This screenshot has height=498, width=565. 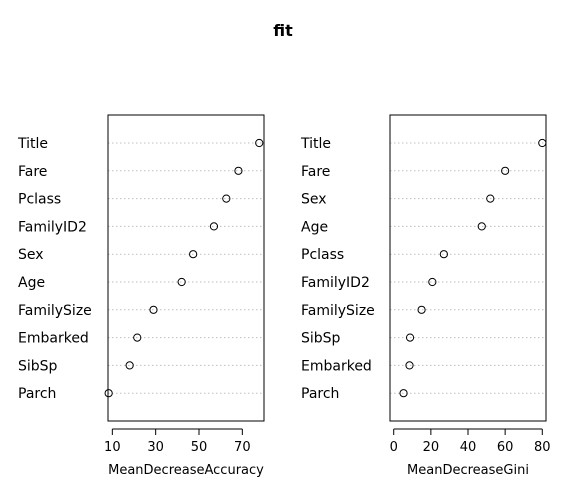 What do you see at coordinates (112, 447) in the screenshot?
I see `x-tick-label: 10` at bounding box center [112, 447].